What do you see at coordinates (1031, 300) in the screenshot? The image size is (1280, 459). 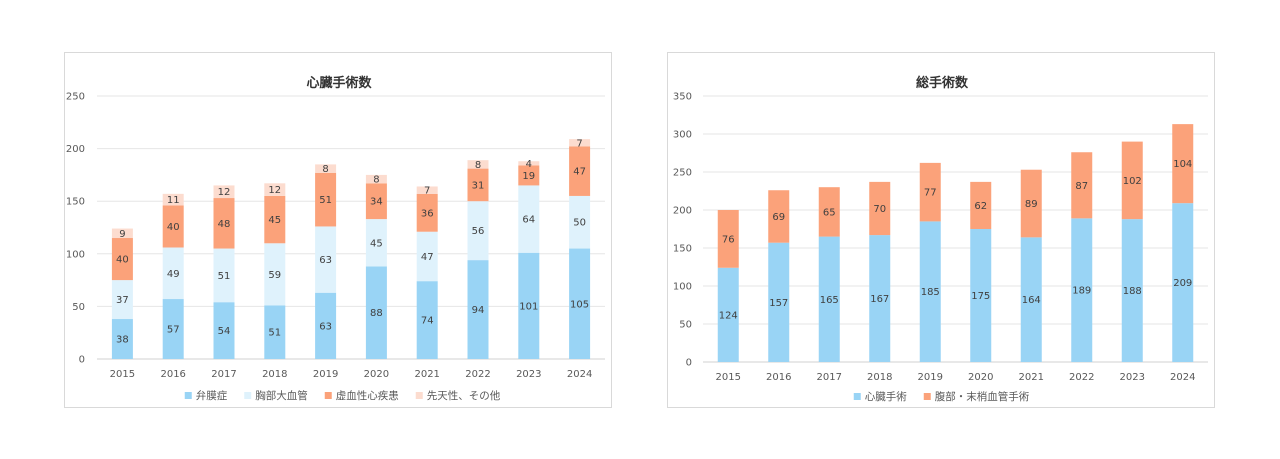 I see `data-label: 164` at bounding box center [1031, 300].